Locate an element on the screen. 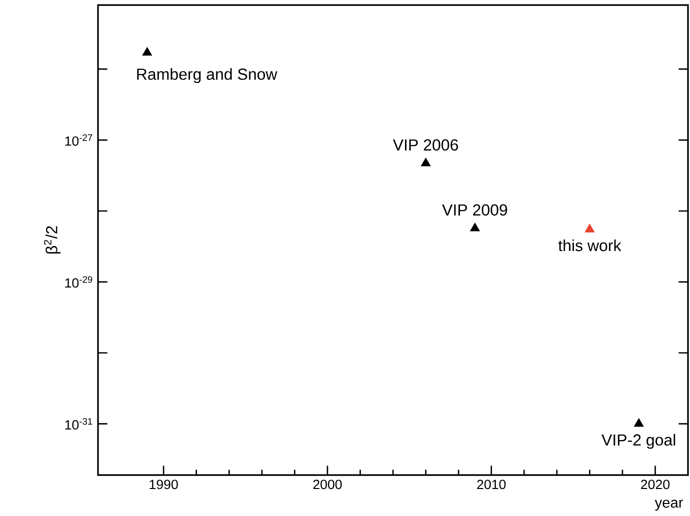  x-axis-title: year is located at coordinates (669, 505).